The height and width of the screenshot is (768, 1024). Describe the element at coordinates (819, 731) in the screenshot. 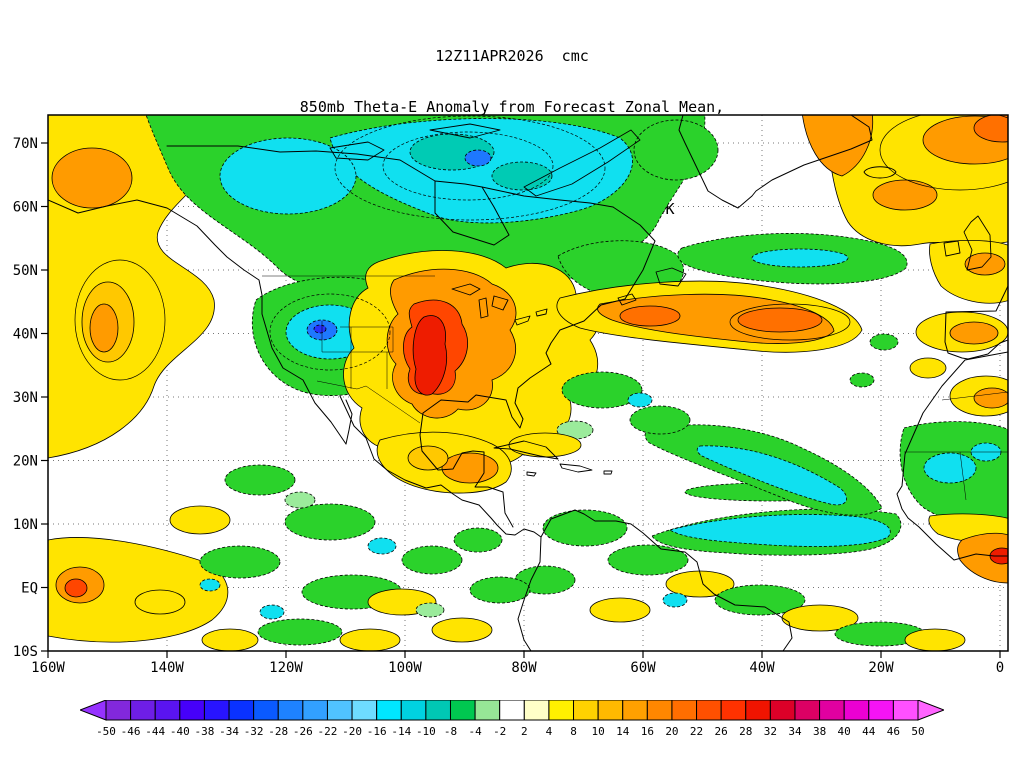

I see `colorbar-label: 38` at that location.